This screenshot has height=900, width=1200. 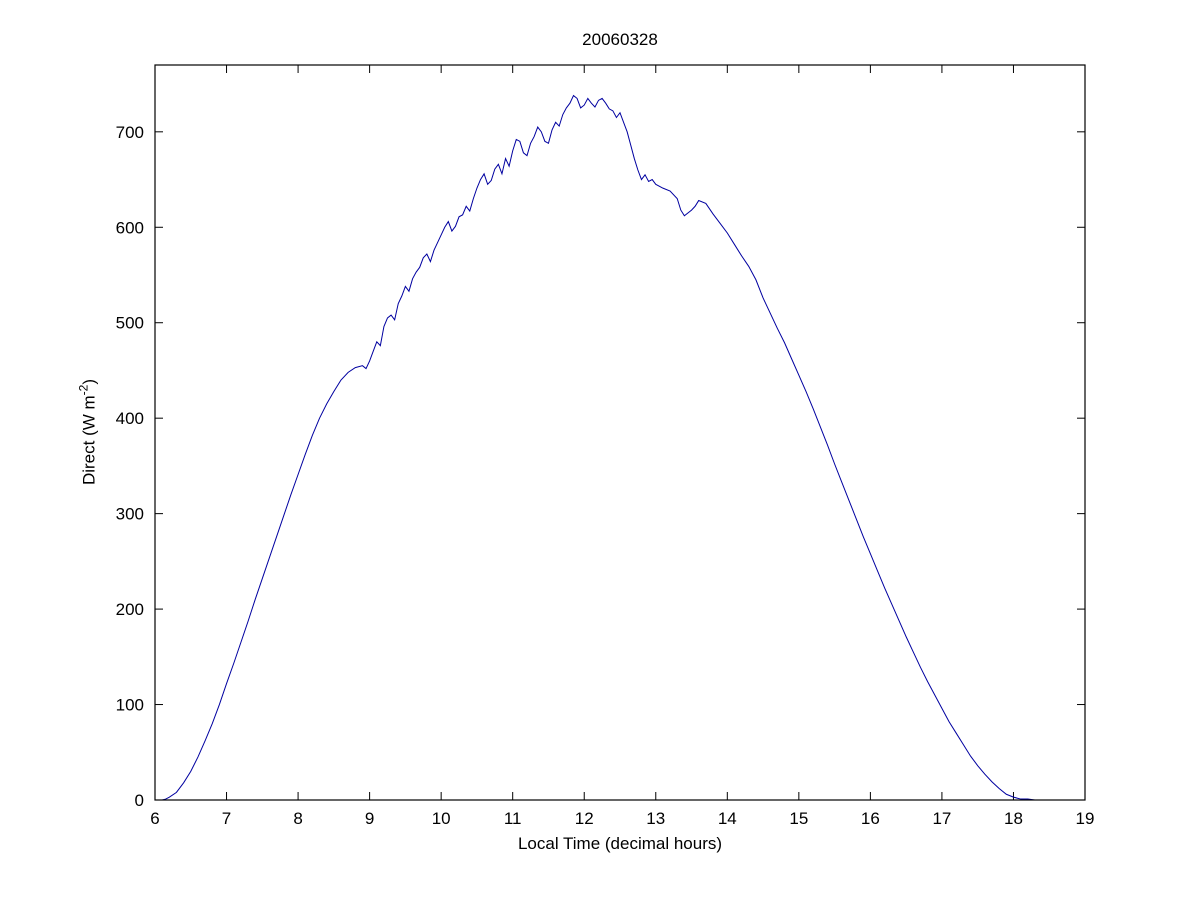 I want to click on x-tick-label: 17, so click(x=941, y=818).